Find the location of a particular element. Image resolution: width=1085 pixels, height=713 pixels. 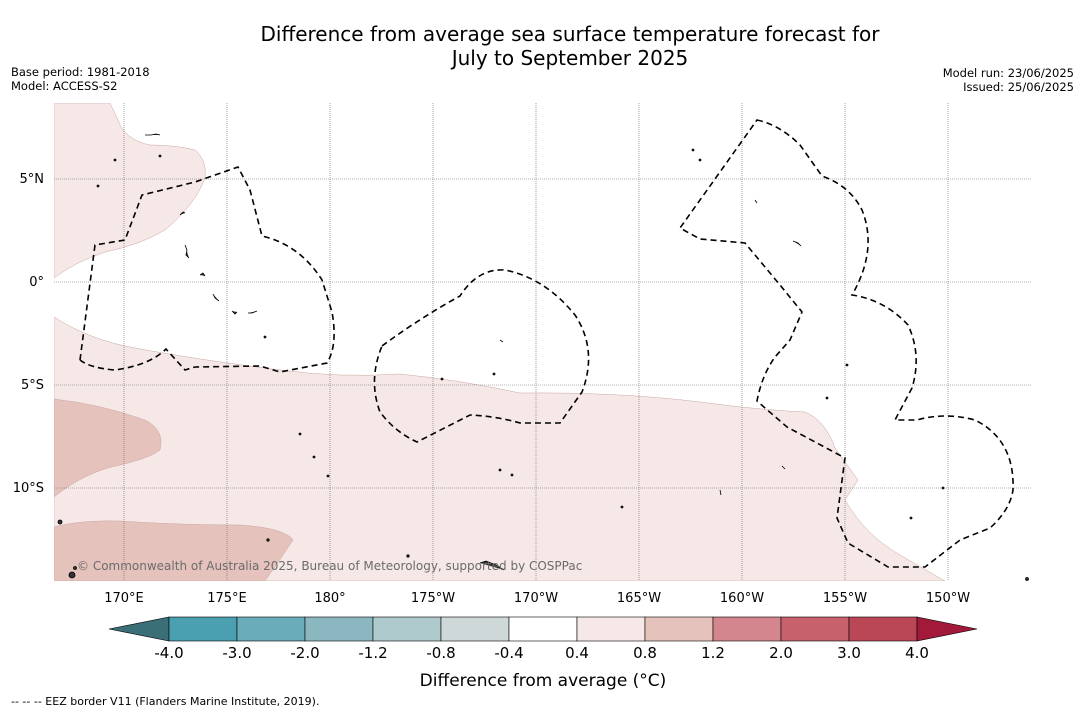

lat-label-0: 0° is located at coordinates (36, 282).